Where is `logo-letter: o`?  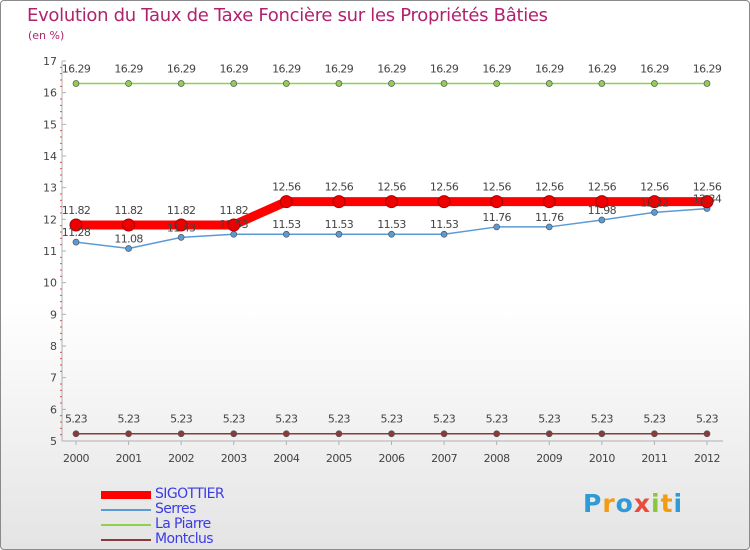 logo-letter: o is located at coordinates (624, 503).